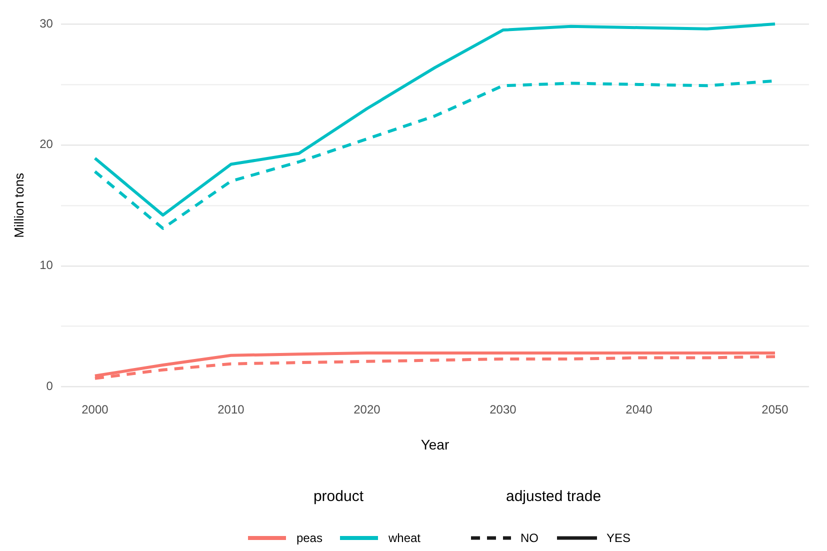  What do you see at coordinates (309, 538) in the screenshot?
I see `legend-label: peas` at bounding box center [309, 538].